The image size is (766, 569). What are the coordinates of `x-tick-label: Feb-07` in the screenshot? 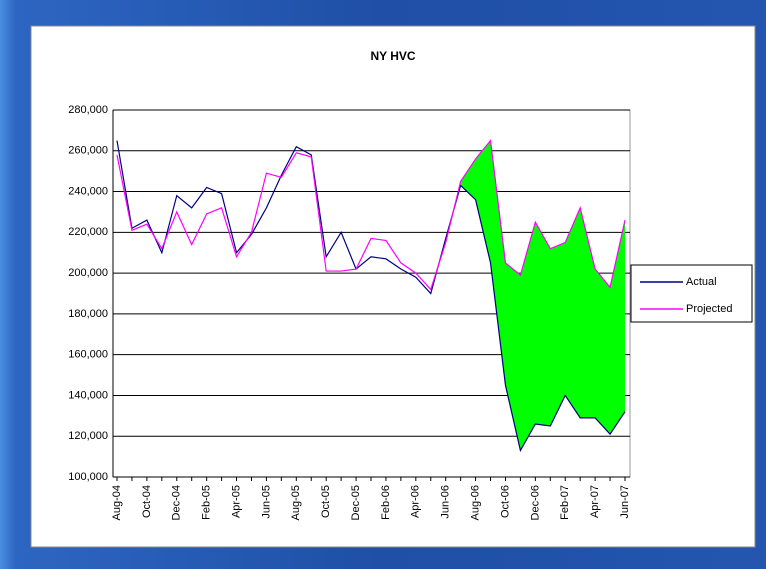 It's located at (565, 502).